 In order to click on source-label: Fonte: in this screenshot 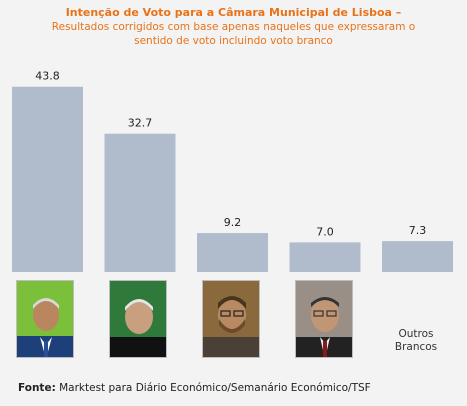, I will do `click(37, 388)`.